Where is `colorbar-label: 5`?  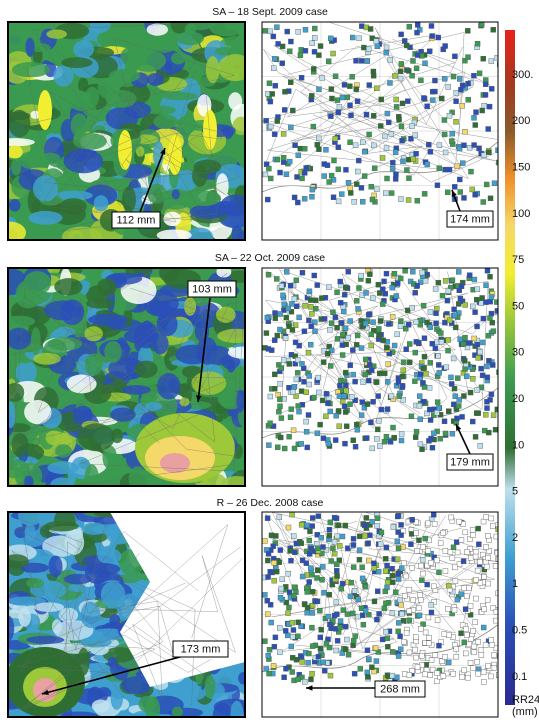 colorbar-label: 5 is located at coordinates (515, 492).